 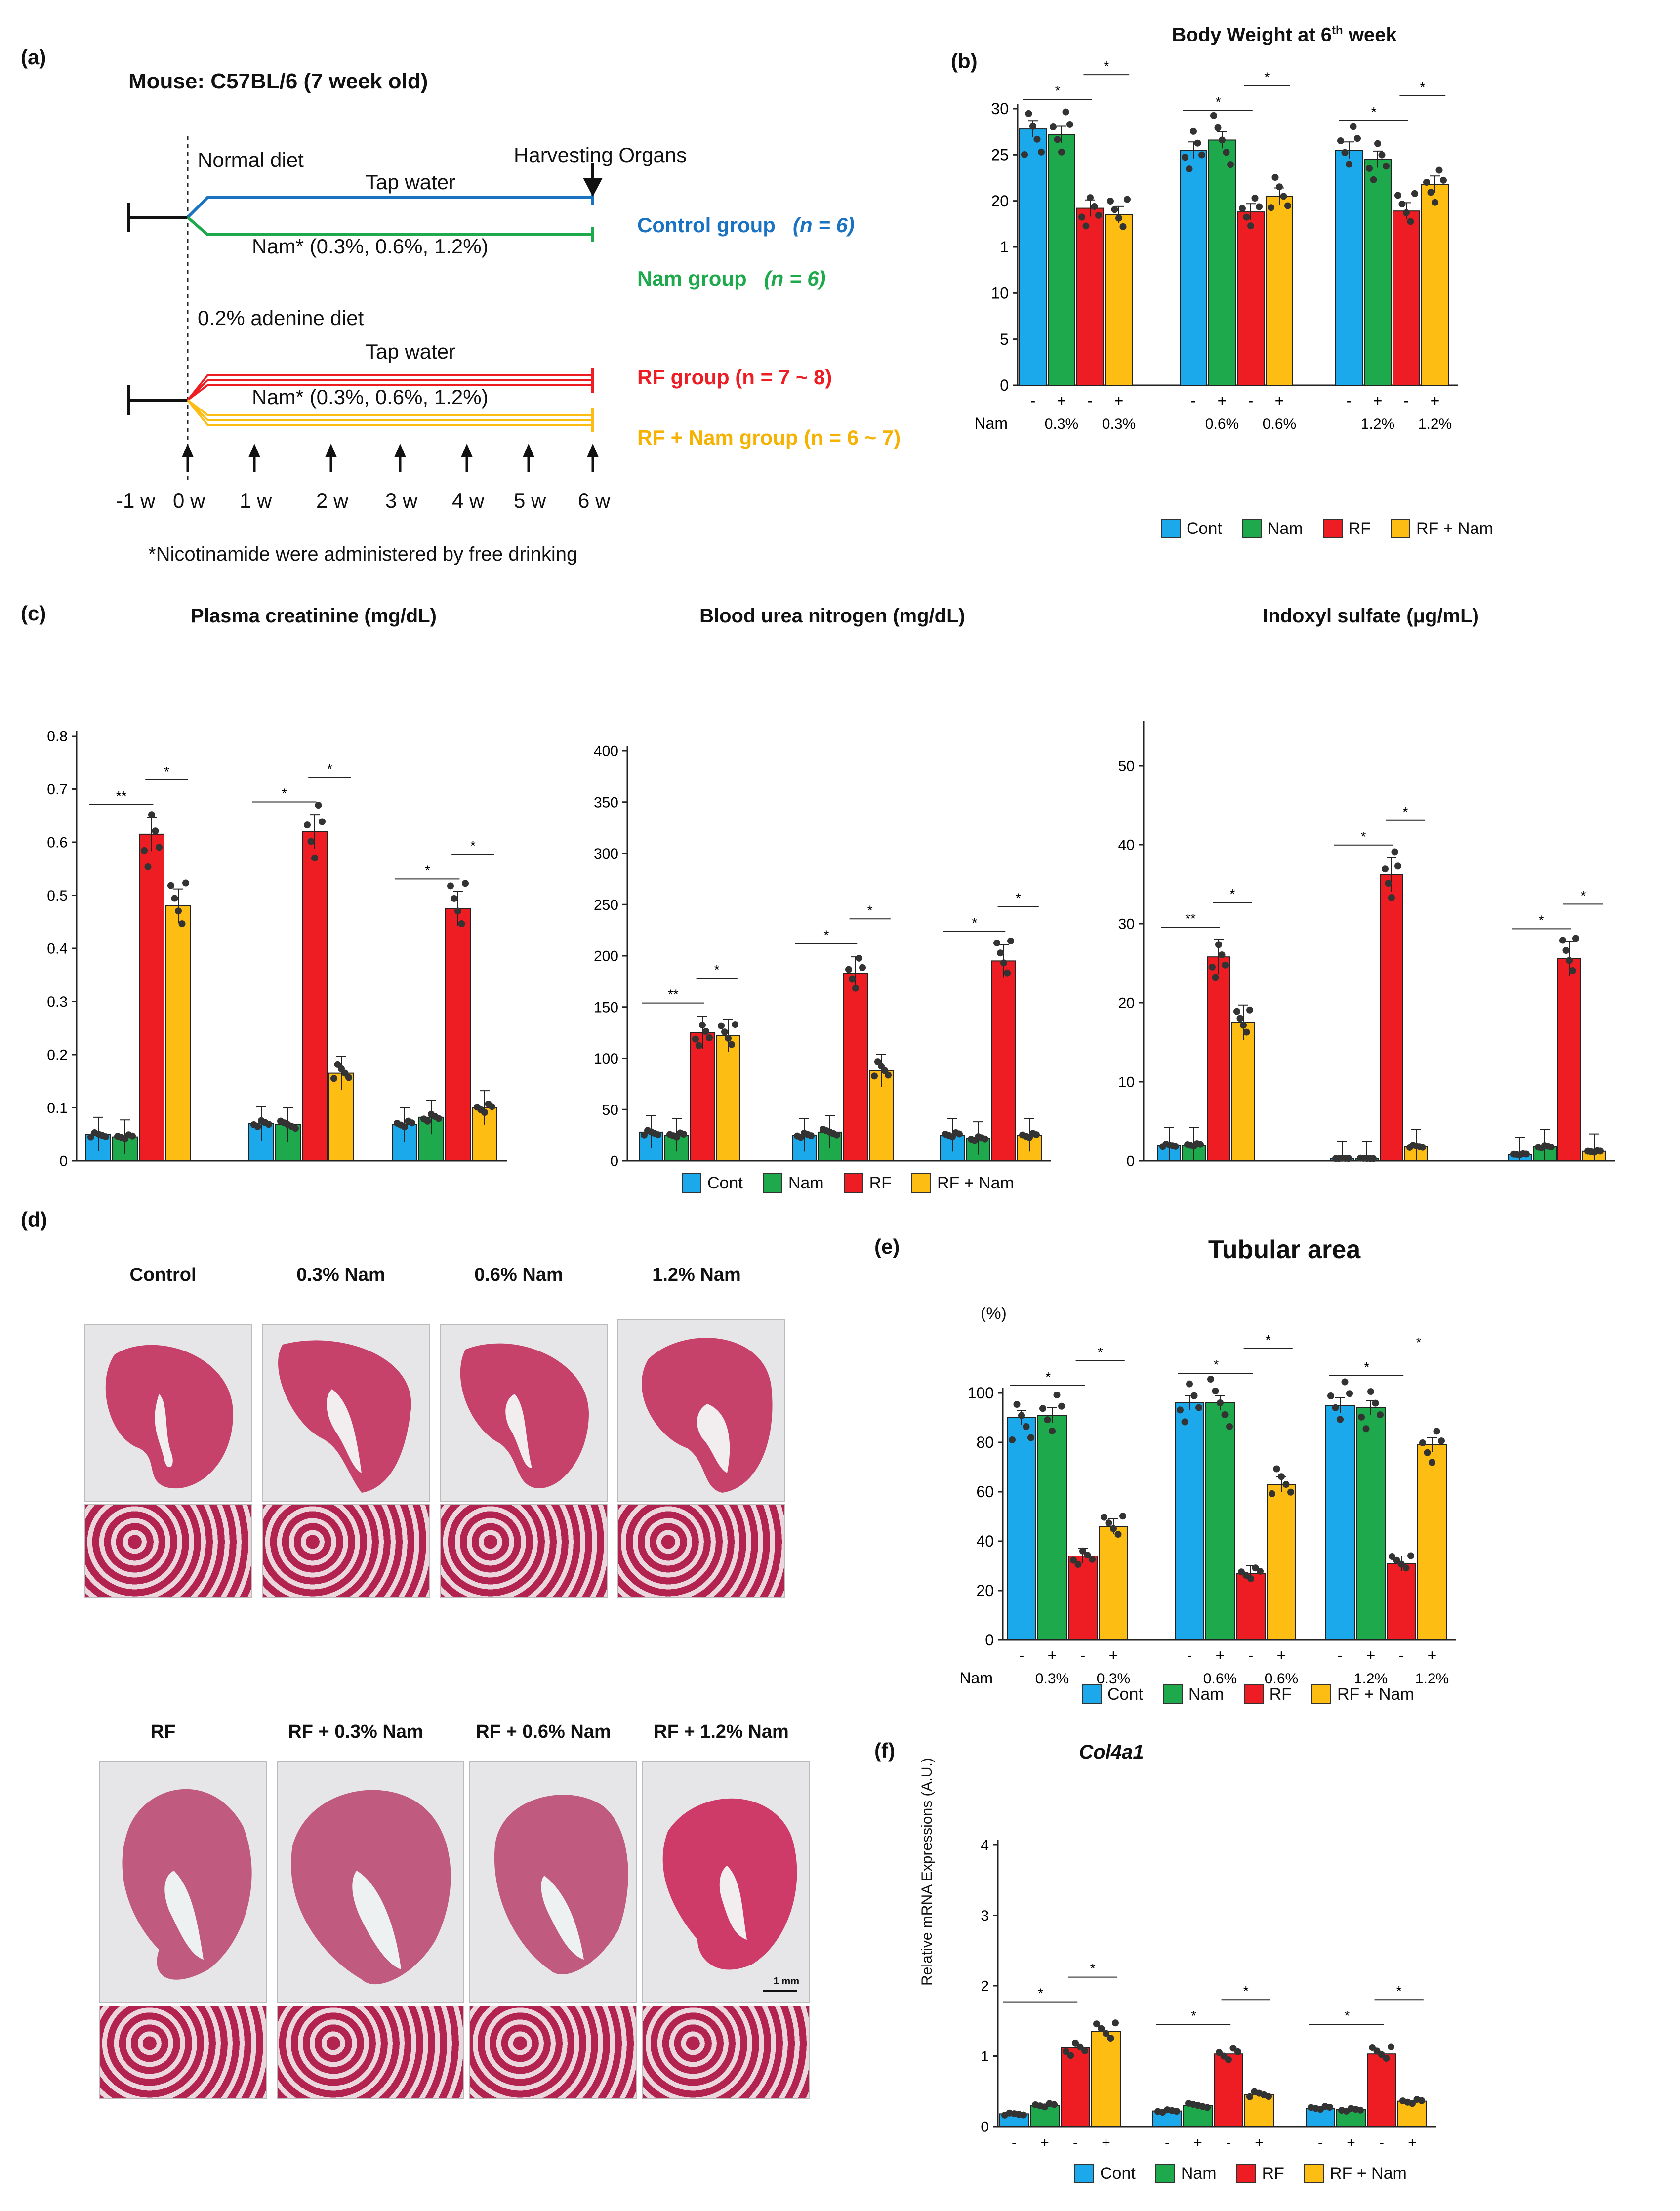 What do you see at coordinates (58, 1108) in the screenshot?
I see `y-tick-label: 0.1` at bounding box center [58, 1108].